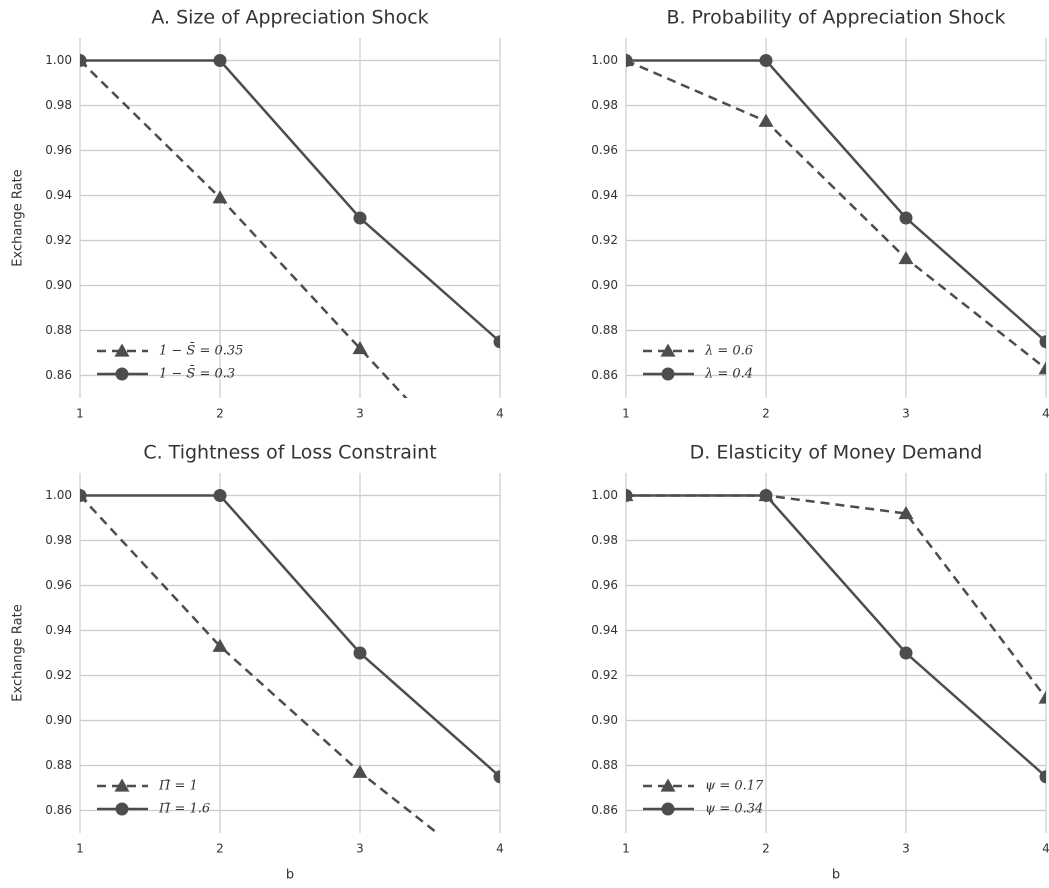  What do you see at coordinates (836, 875) in the screenshot?
I see `x-axis-label: b` at bounding box center [836, 875].